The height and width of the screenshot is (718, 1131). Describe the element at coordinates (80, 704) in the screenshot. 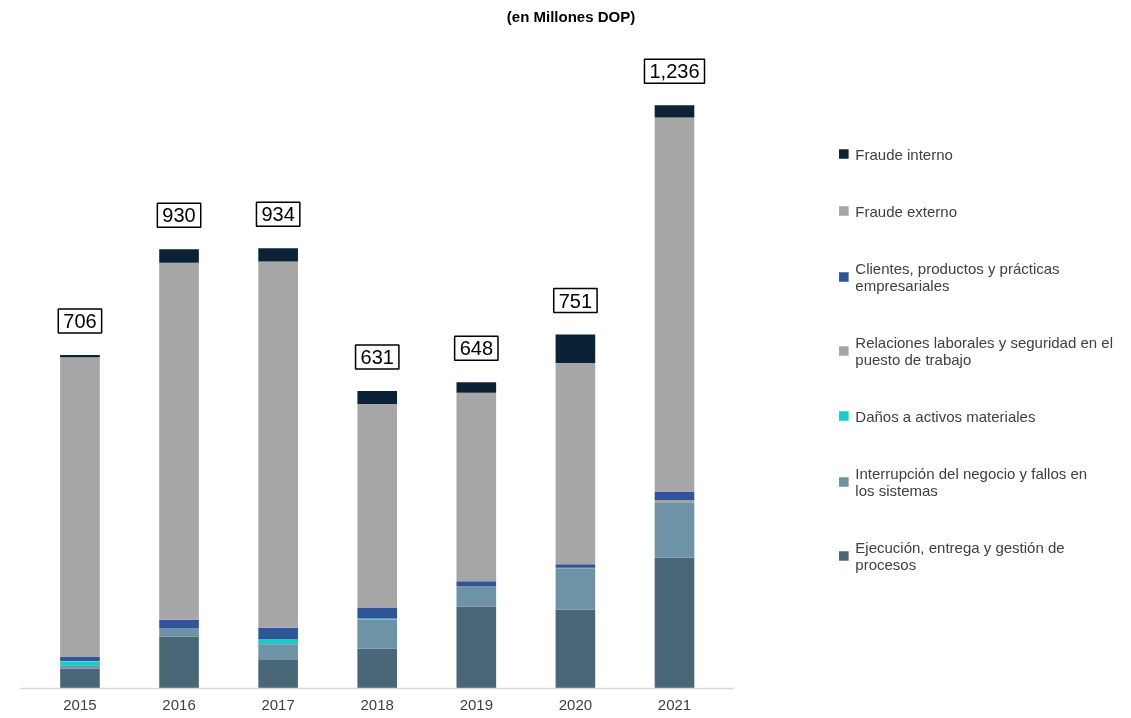

I see `x-tick-label: 2015` at that location.